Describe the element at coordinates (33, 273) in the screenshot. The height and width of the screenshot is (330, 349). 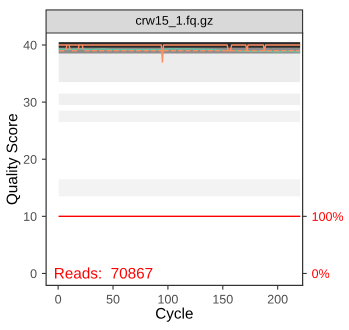
I see `y-tick-label: 0` at that location.